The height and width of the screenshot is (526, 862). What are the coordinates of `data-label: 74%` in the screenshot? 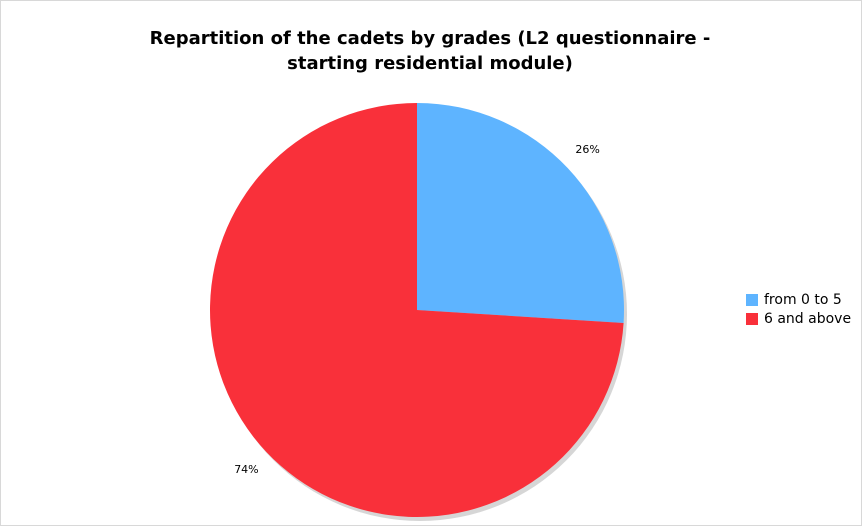 It's located at (246, 469).